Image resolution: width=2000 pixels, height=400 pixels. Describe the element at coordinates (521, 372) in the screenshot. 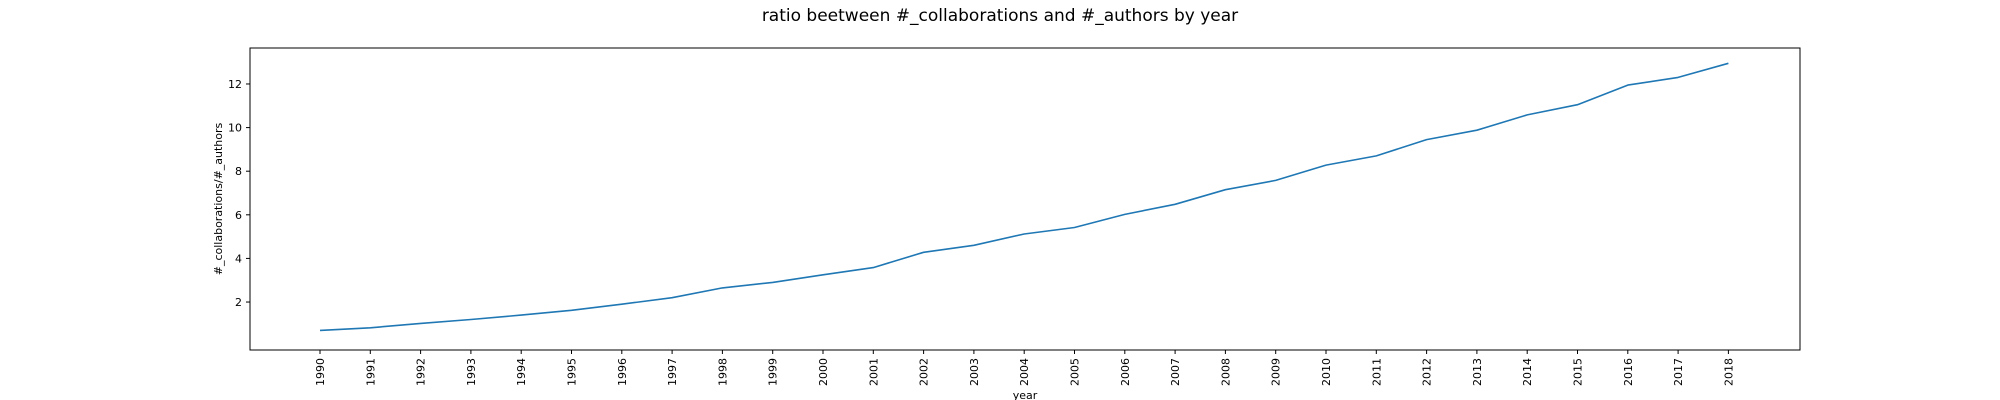

I see `x-tick-label: 1994` at that location.